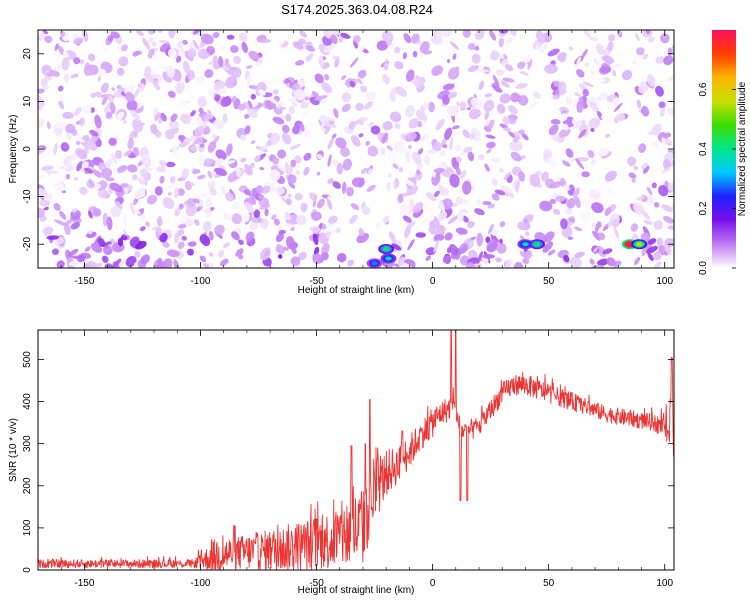  What do you see at coordinates (703, 89) in the screenshot?
I see `colorbar-tick-label: 0.6` at bounding box center [703, 89].